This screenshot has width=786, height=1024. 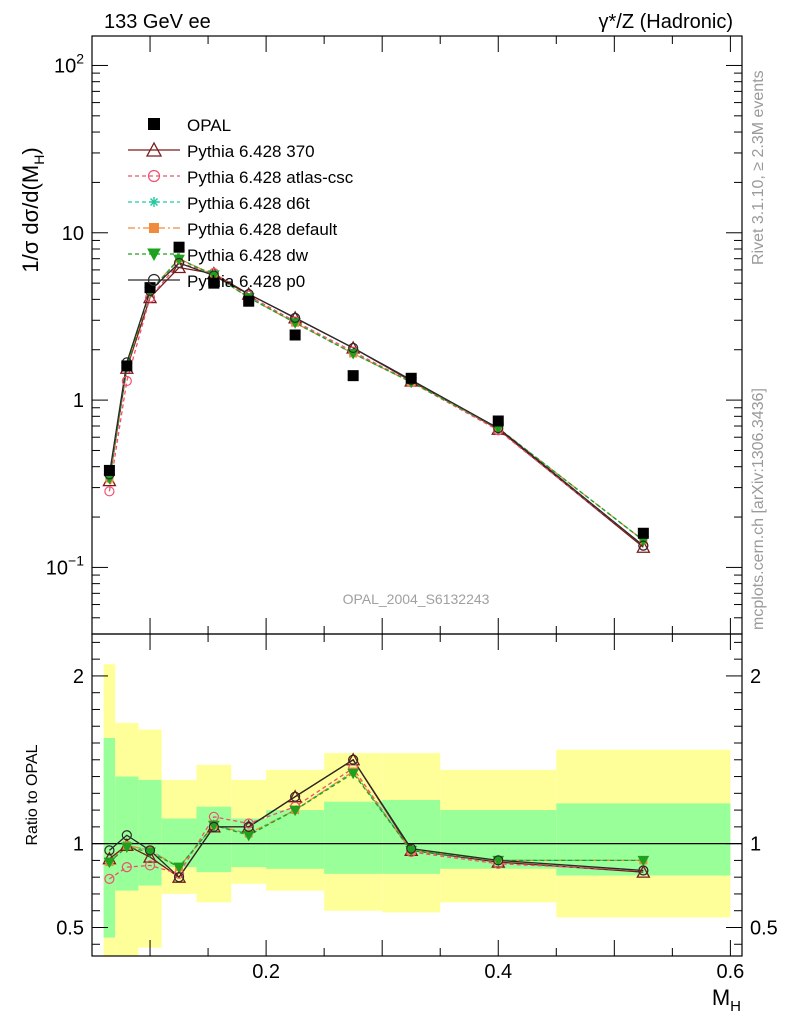 I want to click on legend-label-p370: Pythia 6.428 370, so click(x=251, y=151).